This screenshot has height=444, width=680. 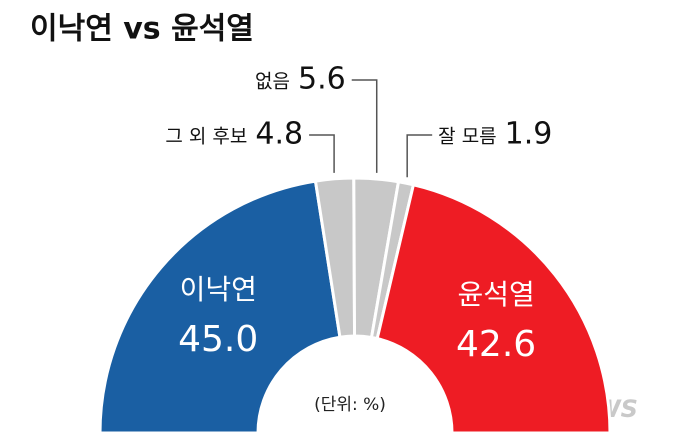 I want to click on value-label: 4.8, so click(x=279, y=134).